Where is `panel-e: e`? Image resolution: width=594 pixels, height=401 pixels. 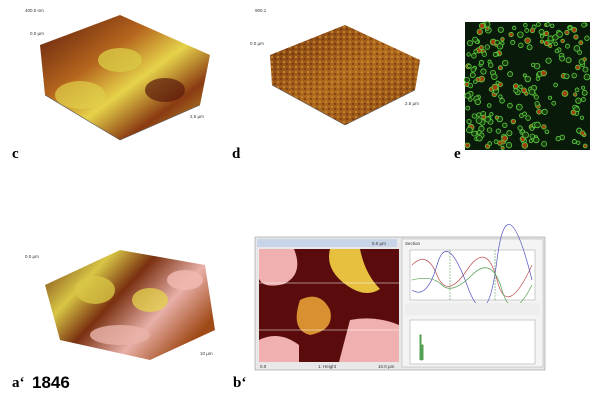 panel-e: e is located at coordinates (522, 91).